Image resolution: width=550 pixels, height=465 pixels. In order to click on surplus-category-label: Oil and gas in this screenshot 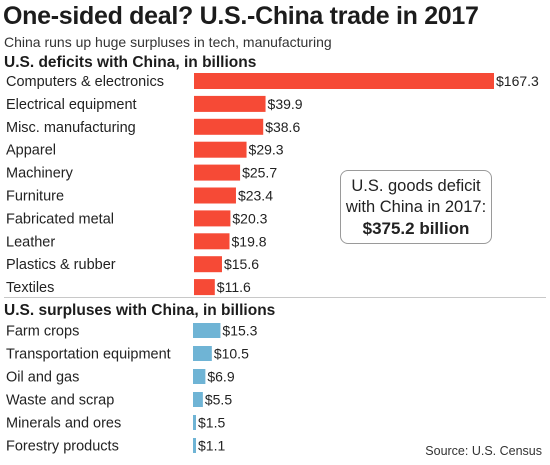, I will do `click(42, 378)`.